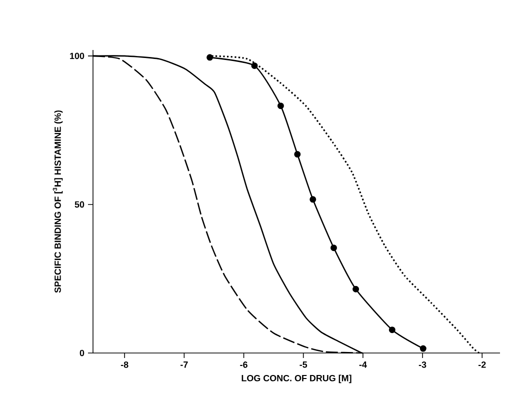 The height and width of the screenshot is (411, 510). I want to click on y-tick-label: 100, so click(77, 56).